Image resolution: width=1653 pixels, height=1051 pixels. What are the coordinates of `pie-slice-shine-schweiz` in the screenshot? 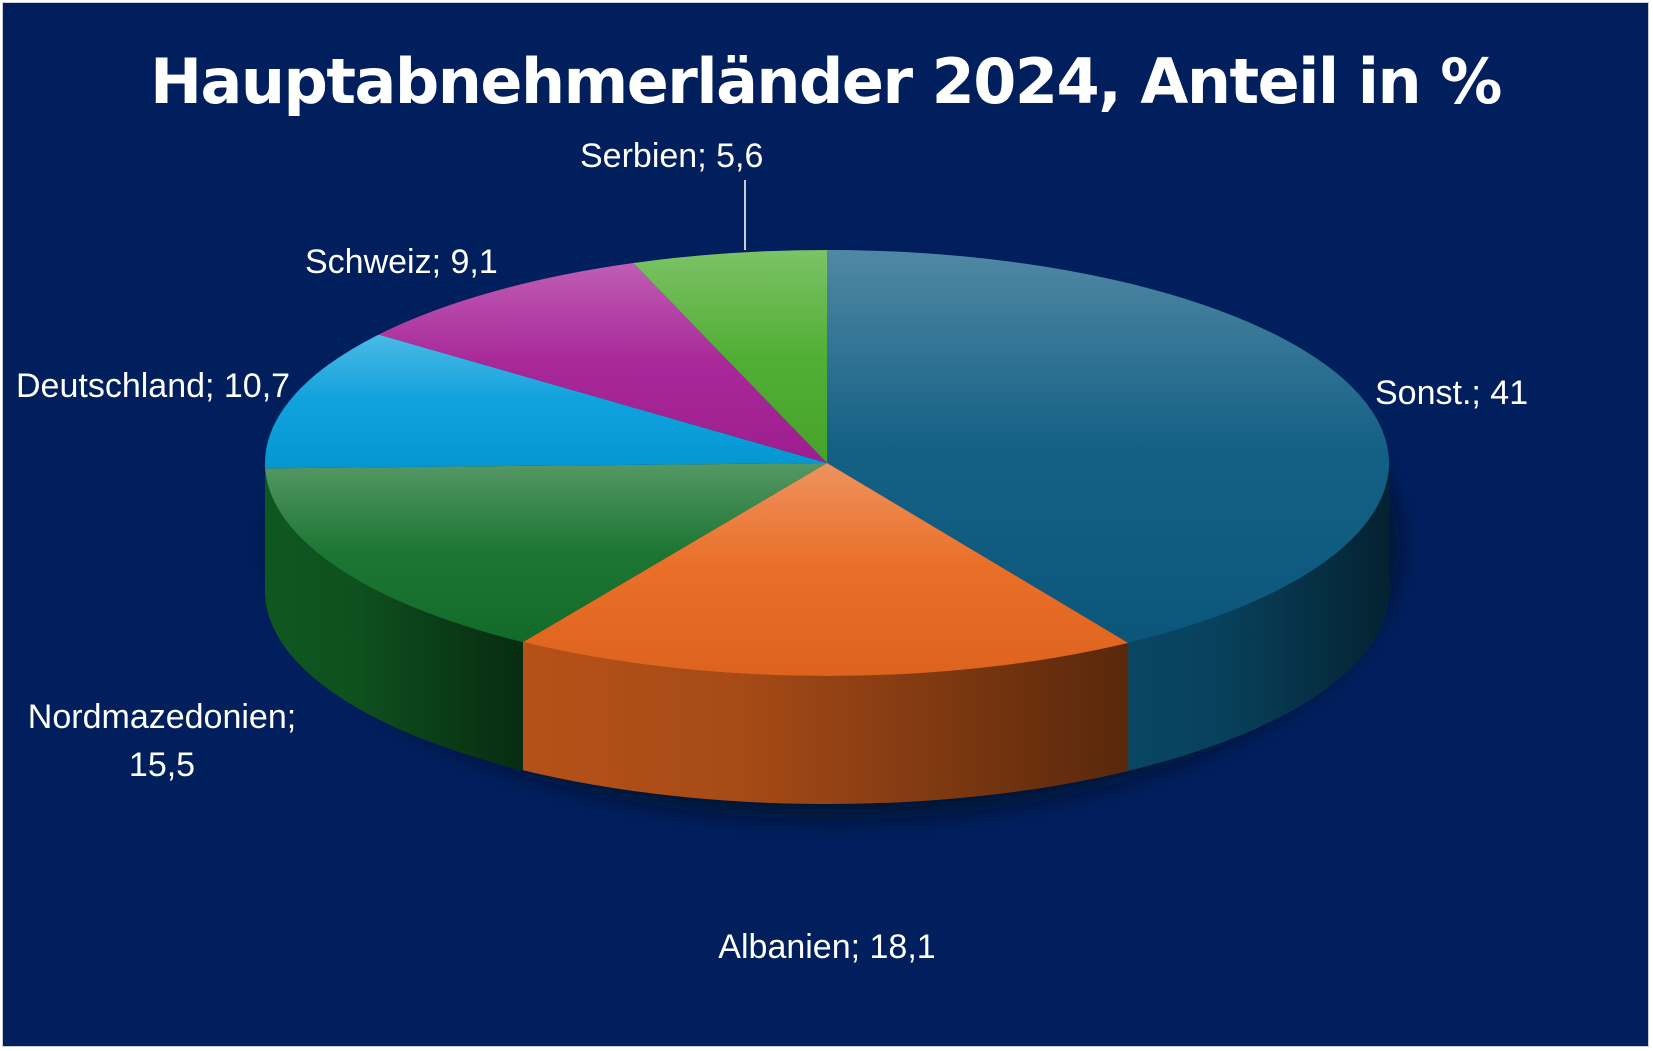 It's located at (602, 363).